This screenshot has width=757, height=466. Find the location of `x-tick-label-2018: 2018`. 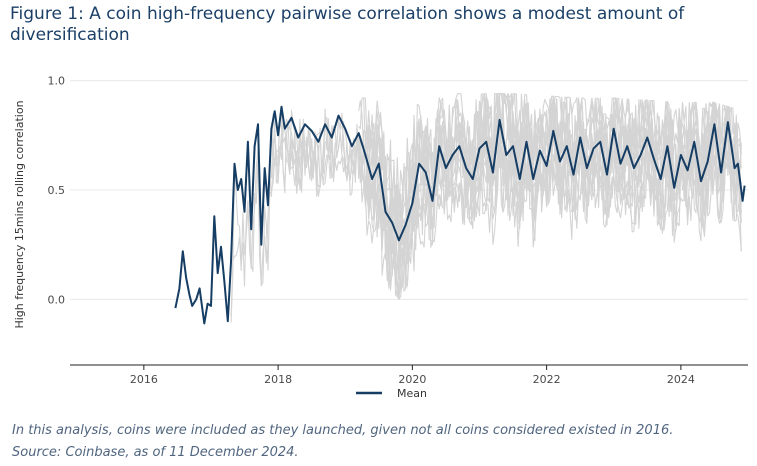

x-tick-label-2018: 2018 is located at coordinates (278, 379).